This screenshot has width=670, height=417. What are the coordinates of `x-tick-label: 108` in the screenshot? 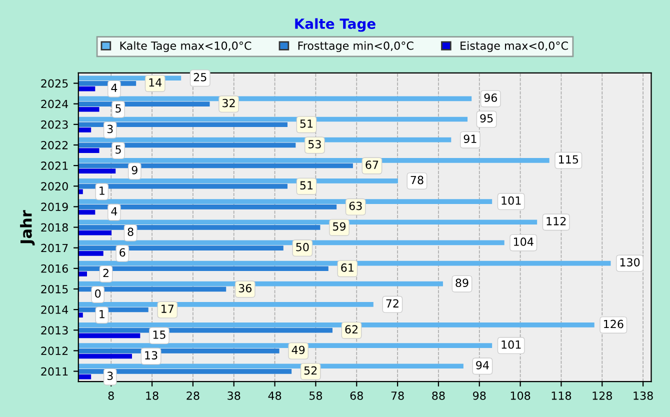 It's located at (520, 395).